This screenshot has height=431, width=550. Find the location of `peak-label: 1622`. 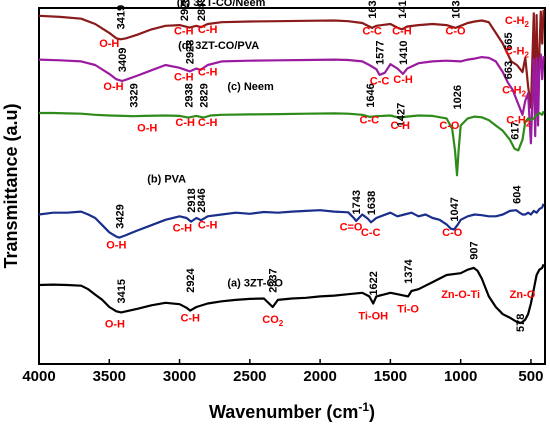

peak-label: 1622 is located at coordinates (374, 283).